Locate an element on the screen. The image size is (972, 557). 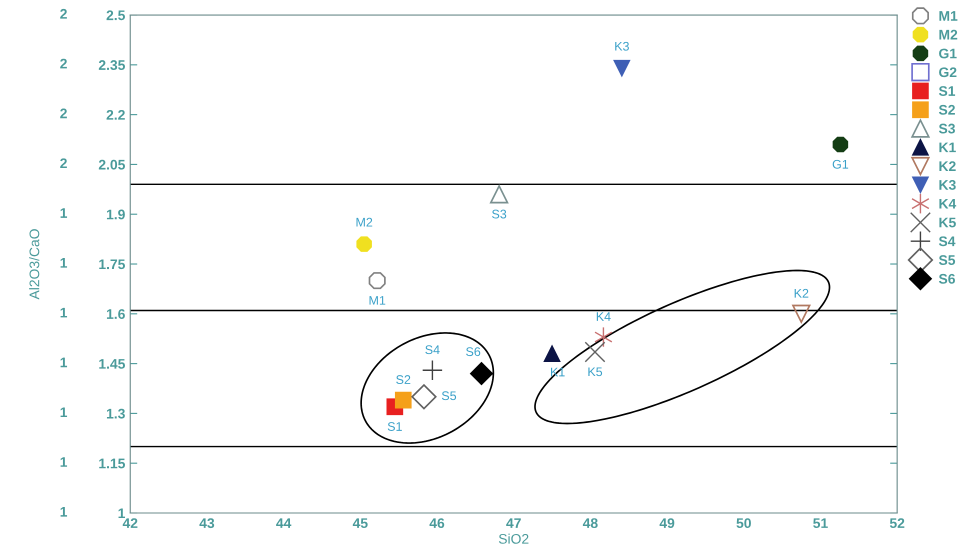
legend-label: K2 is located at coordinates (947, 166).